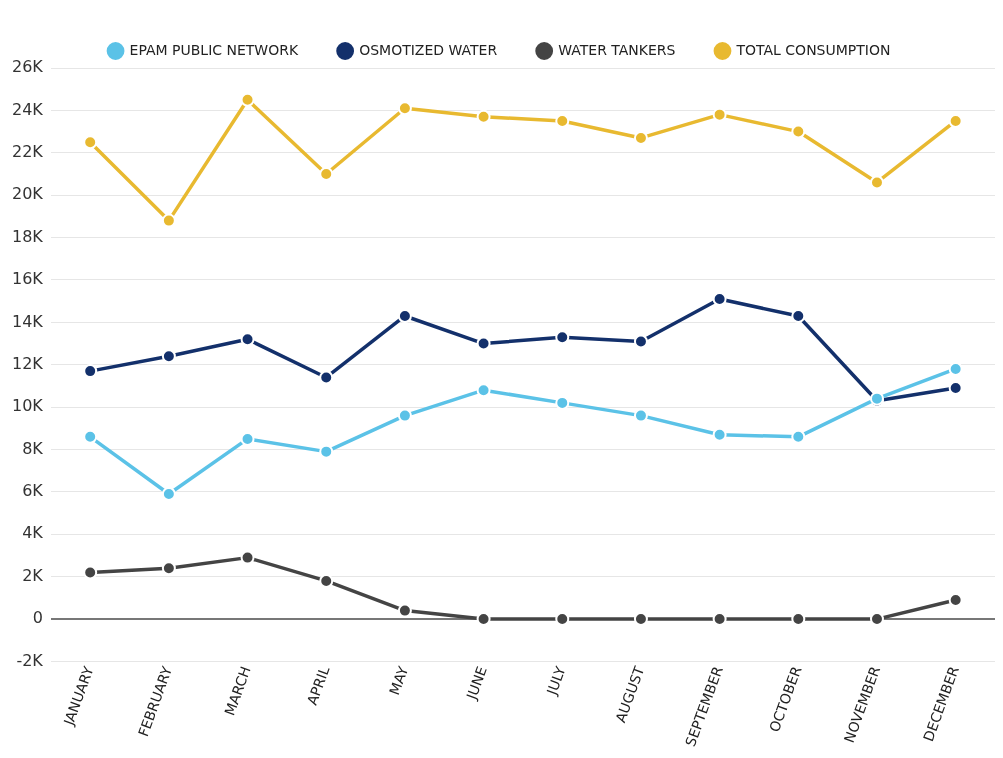 This screenshot has height=758, width=1003. Describe the element at coordinates (214, 49) in the screenshot. I see `legend-label: EPAM PUBLIC NETWORK` at that location.